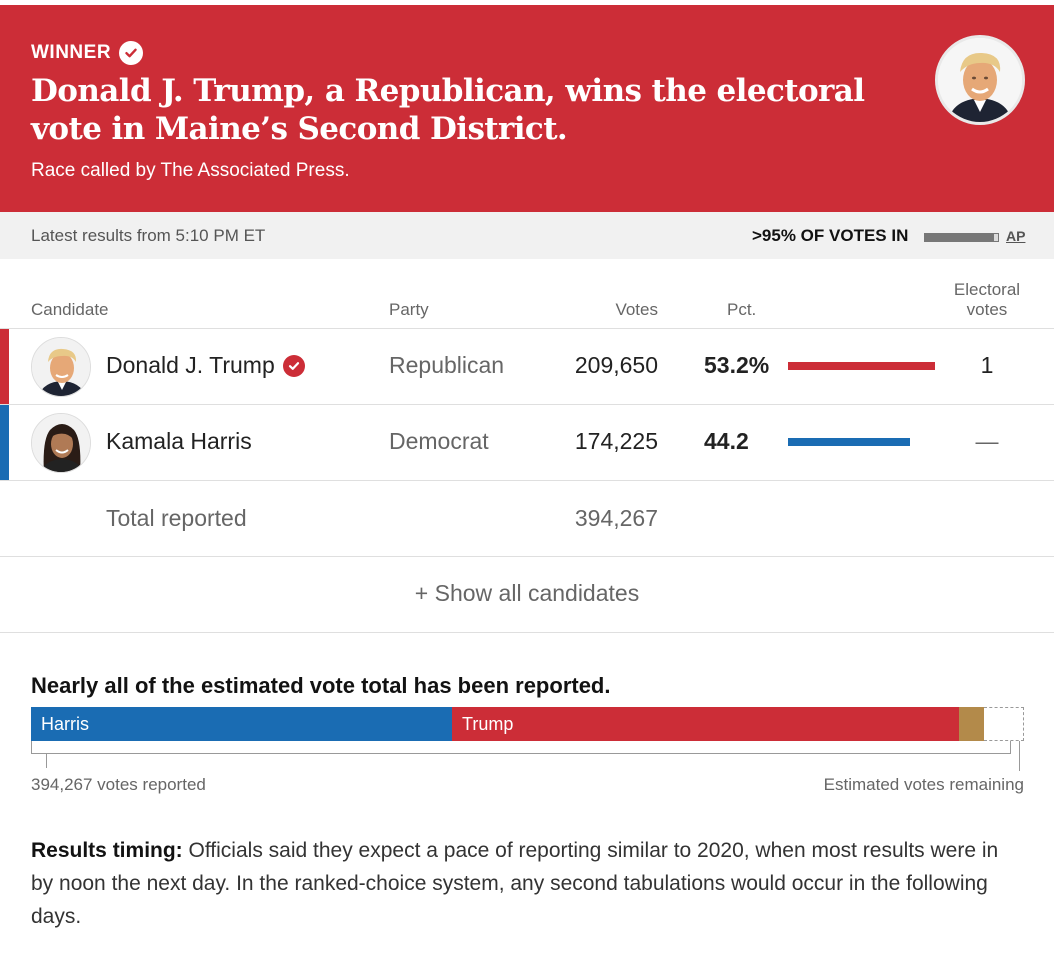  What do you see at coordinates (71, 52) in the screenshot?
I see `winner-label: WINNER` at bounding box center [71, 52].